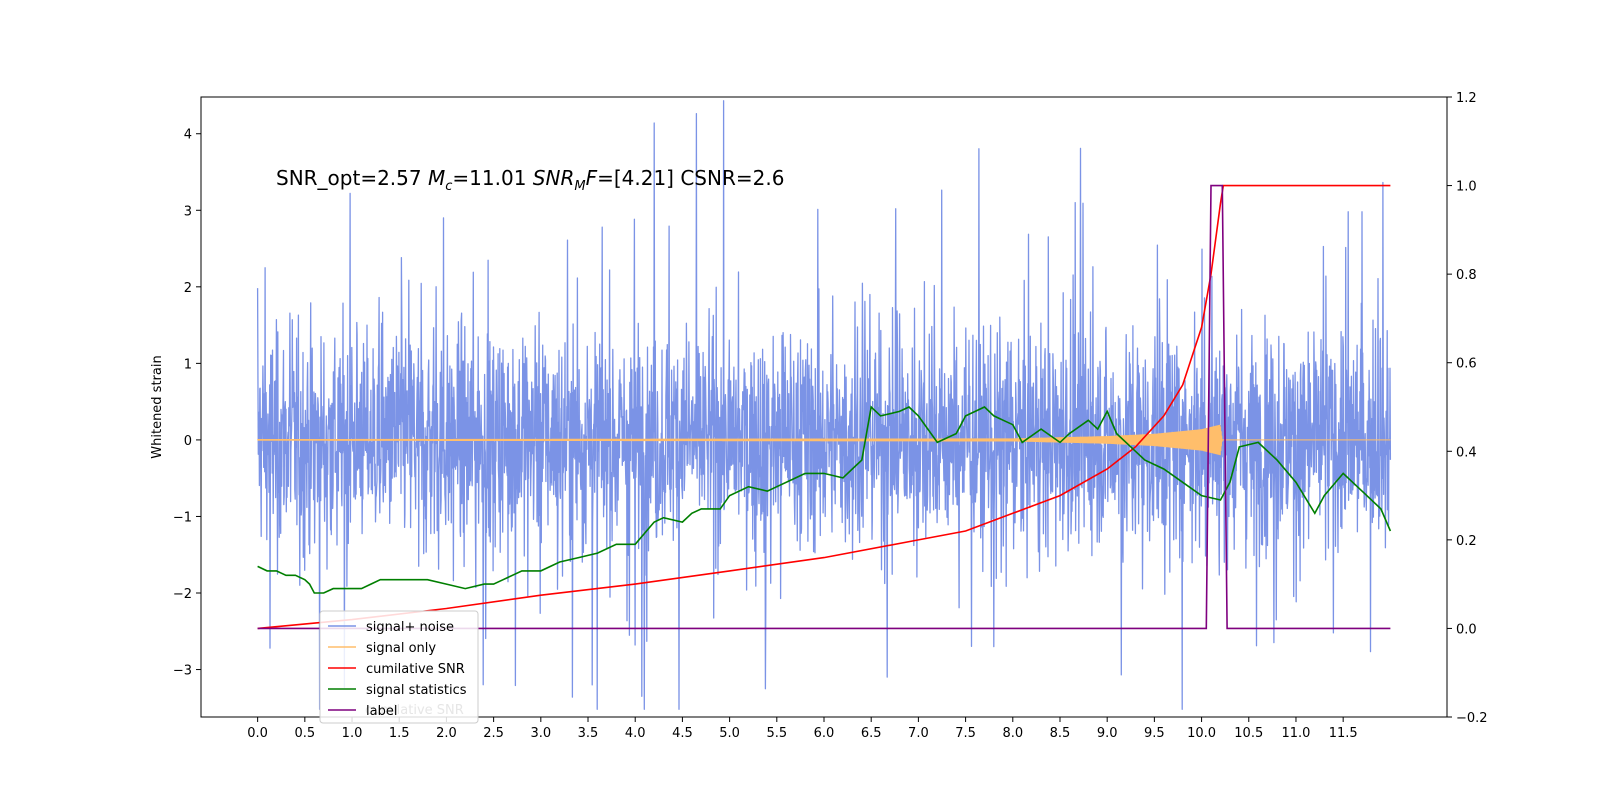  I want to click on legend-box, so click(399, 667).